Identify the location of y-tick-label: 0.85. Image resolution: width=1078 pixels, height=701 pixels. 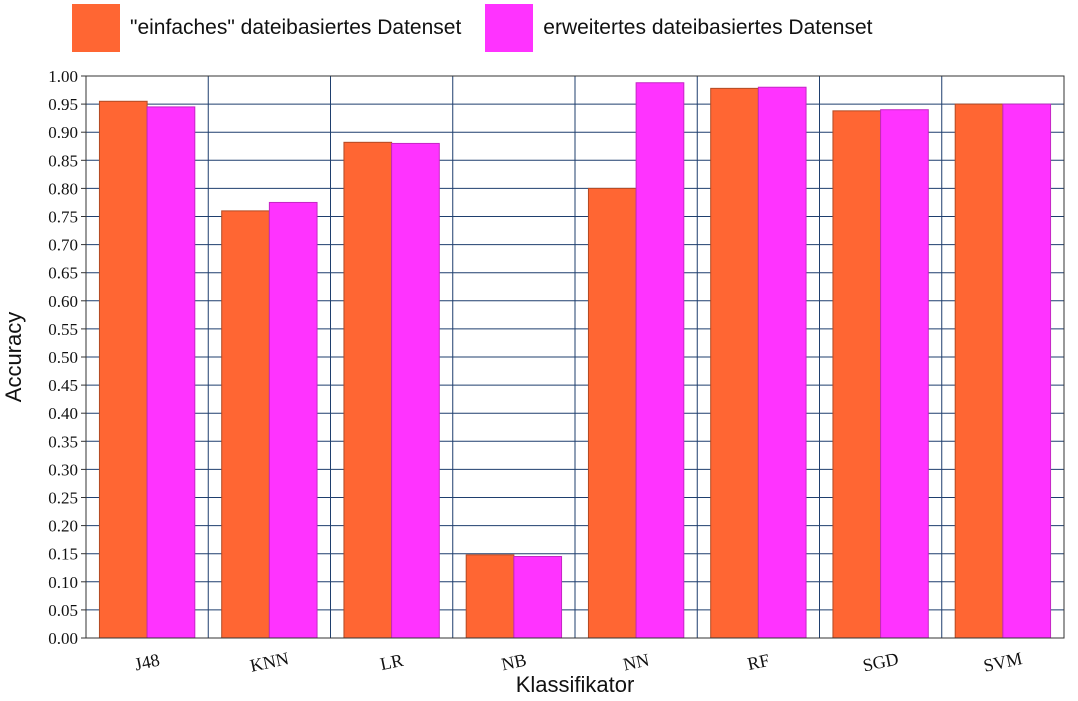
(63, 160).